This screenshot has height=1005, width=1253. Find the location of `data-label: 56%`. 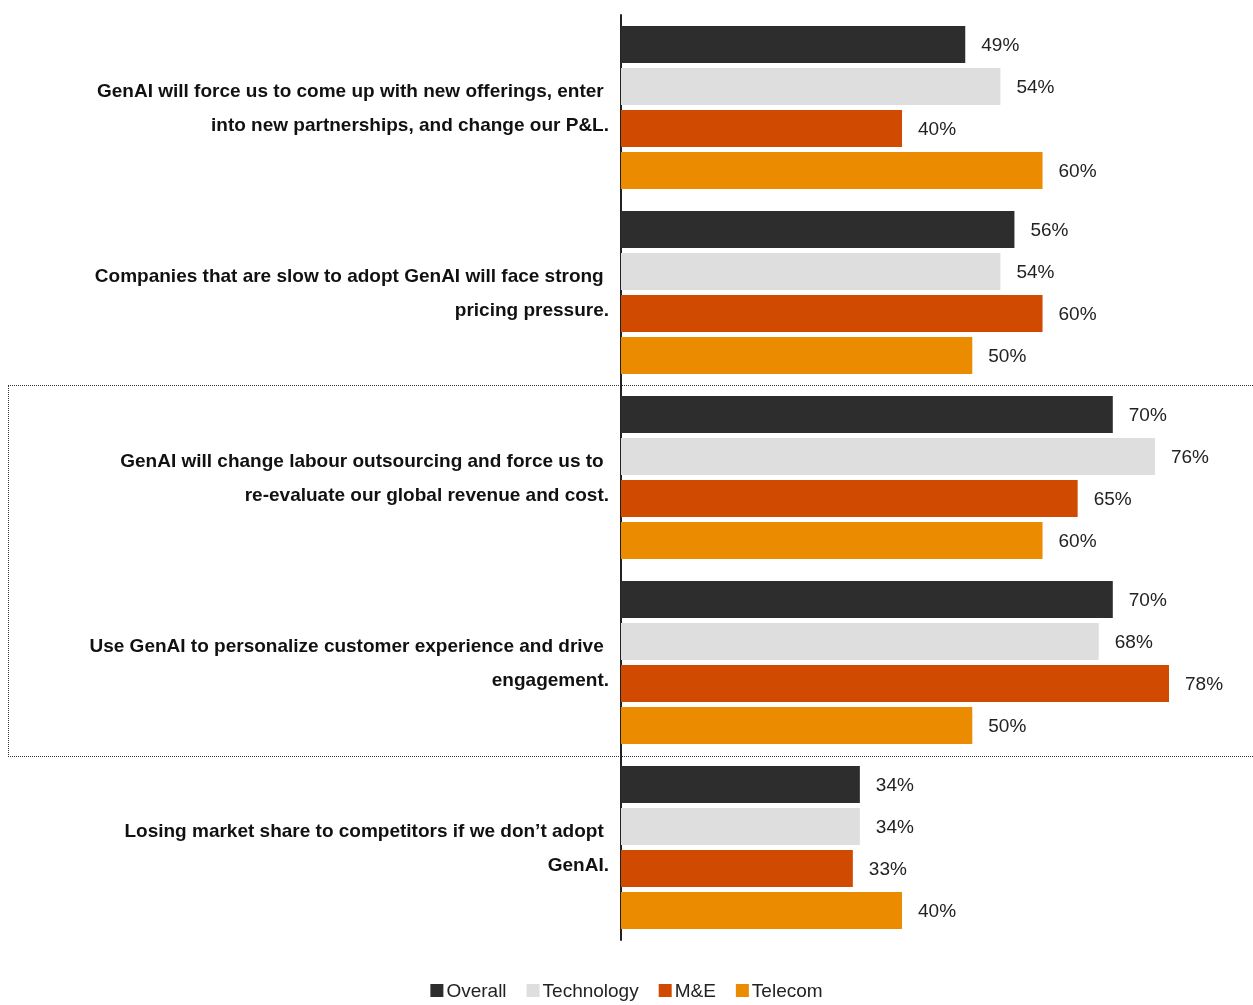

data-label: 56% is located at coordinates (1049, 230).